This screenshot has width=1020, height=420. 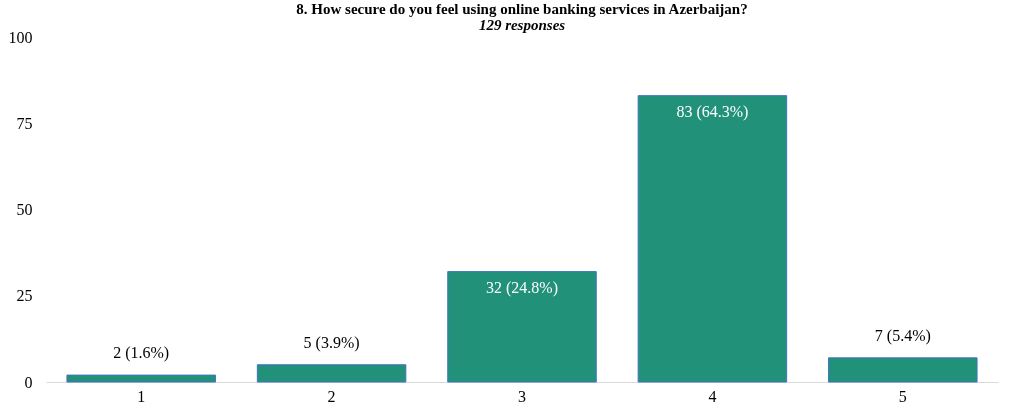 I want to click on y-tick-label: 25, so click(x=24, y=296).